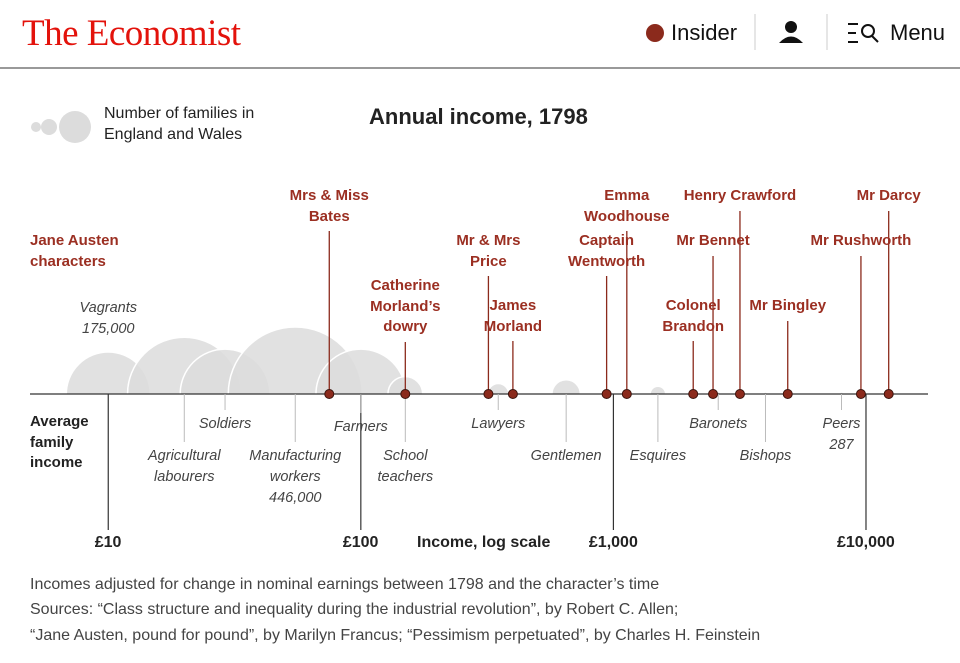 The width and height of the screenshot is (960, 663). I want to click on class-label: School teachers, so click(405, 466).